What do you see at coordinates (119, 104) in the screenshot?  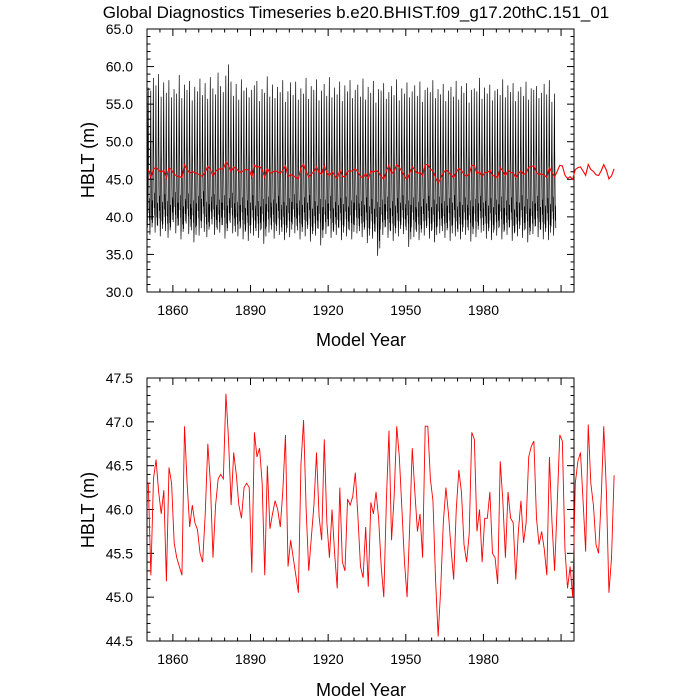 I see `y-tick-label: 55.0` at bounding box center [119, 104].